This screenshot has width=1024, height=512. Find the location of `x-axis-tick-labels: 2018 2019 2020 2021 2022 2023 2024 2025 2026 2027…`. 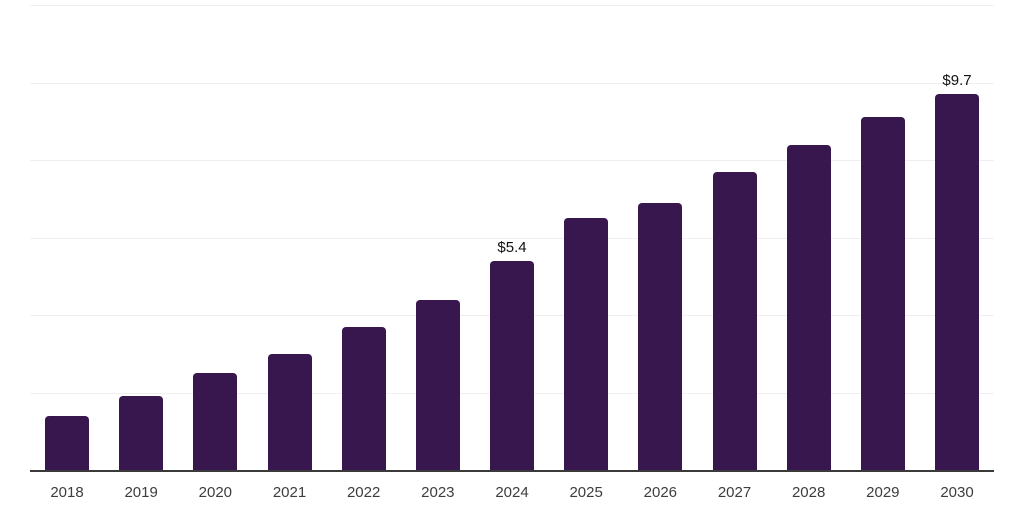

x-axis-tick-labels: 2018 2019 2020 2021 2022 2023 2024 2025 2026 2027… is located at coordinates (512, 495).